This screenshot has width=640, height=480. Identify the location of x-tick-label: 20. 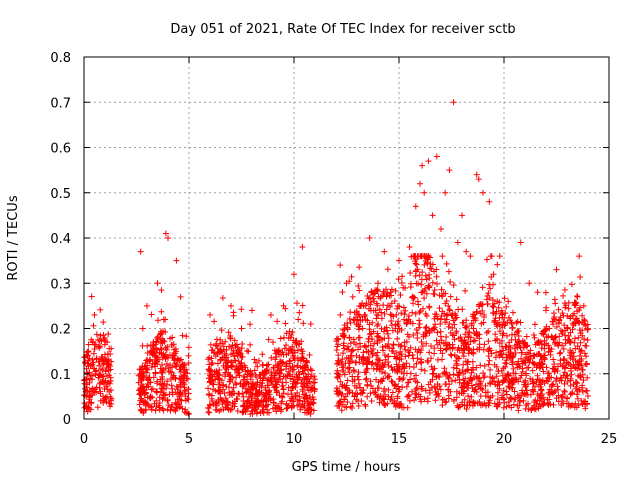
(504, 439).